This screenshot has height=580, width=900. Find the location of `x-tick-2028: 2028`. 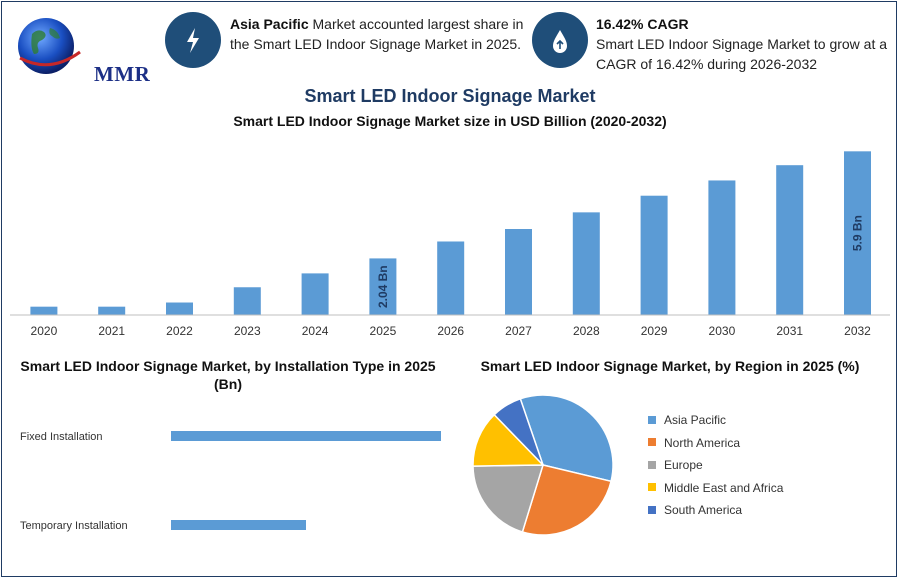

x-tick-2028: 2028 is located at coordinates (586, 331).